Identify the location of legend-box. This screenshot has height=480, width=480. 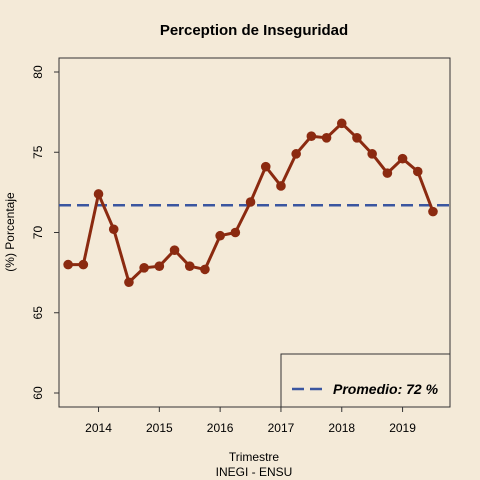
(365, 380).